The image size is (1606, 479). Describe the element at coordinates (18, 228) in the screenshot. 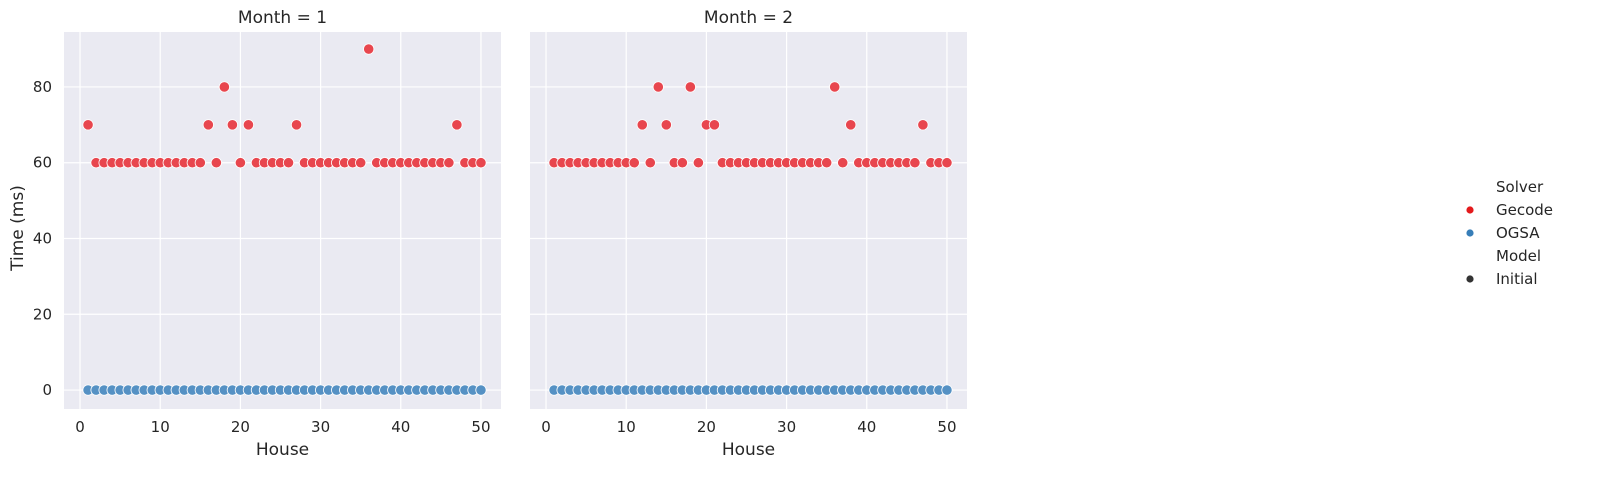

I see `y-axis-label: Time (ms)` at that location.